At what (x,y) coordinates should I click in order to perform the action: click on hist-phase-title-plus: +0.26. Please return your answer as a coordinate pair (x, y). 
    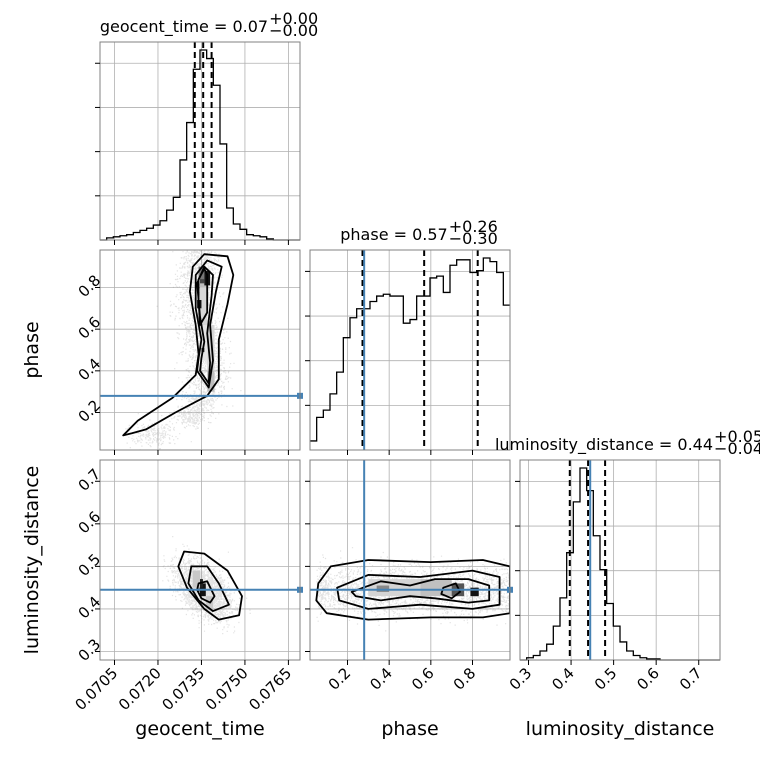
    Looking at the image, I should click on (473, 226).